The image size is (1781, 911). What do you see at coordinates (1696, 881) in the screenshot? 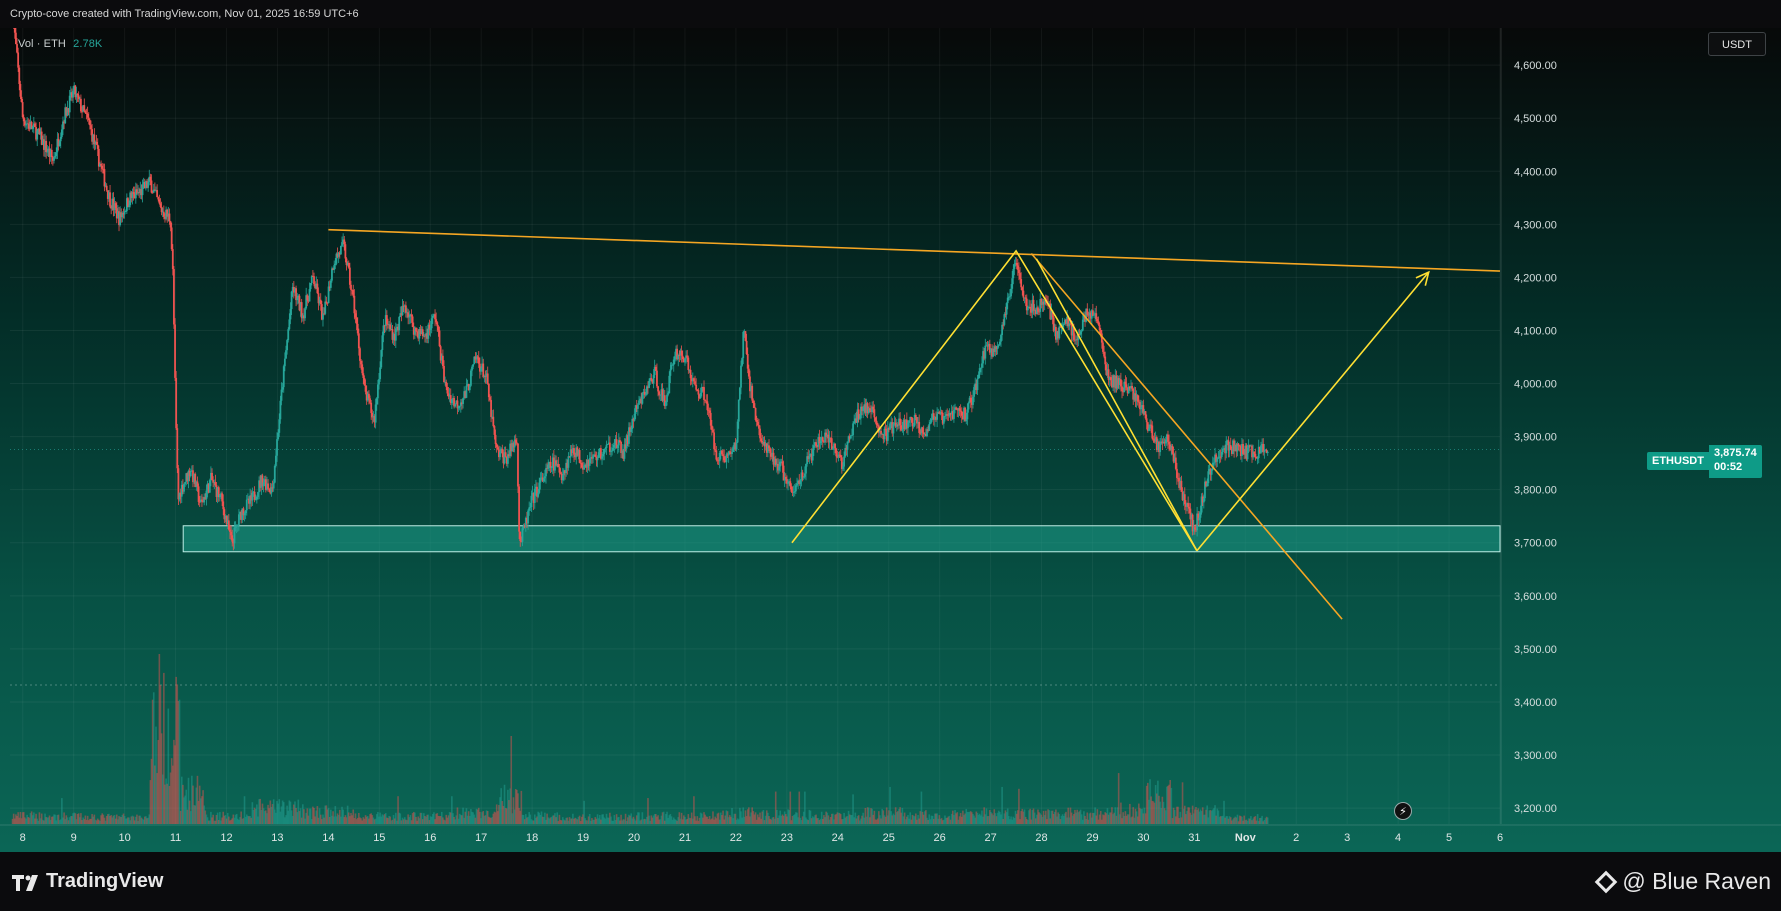
I see `watermark-text: @ Blue Raven` at bounding box center [1696, 881].